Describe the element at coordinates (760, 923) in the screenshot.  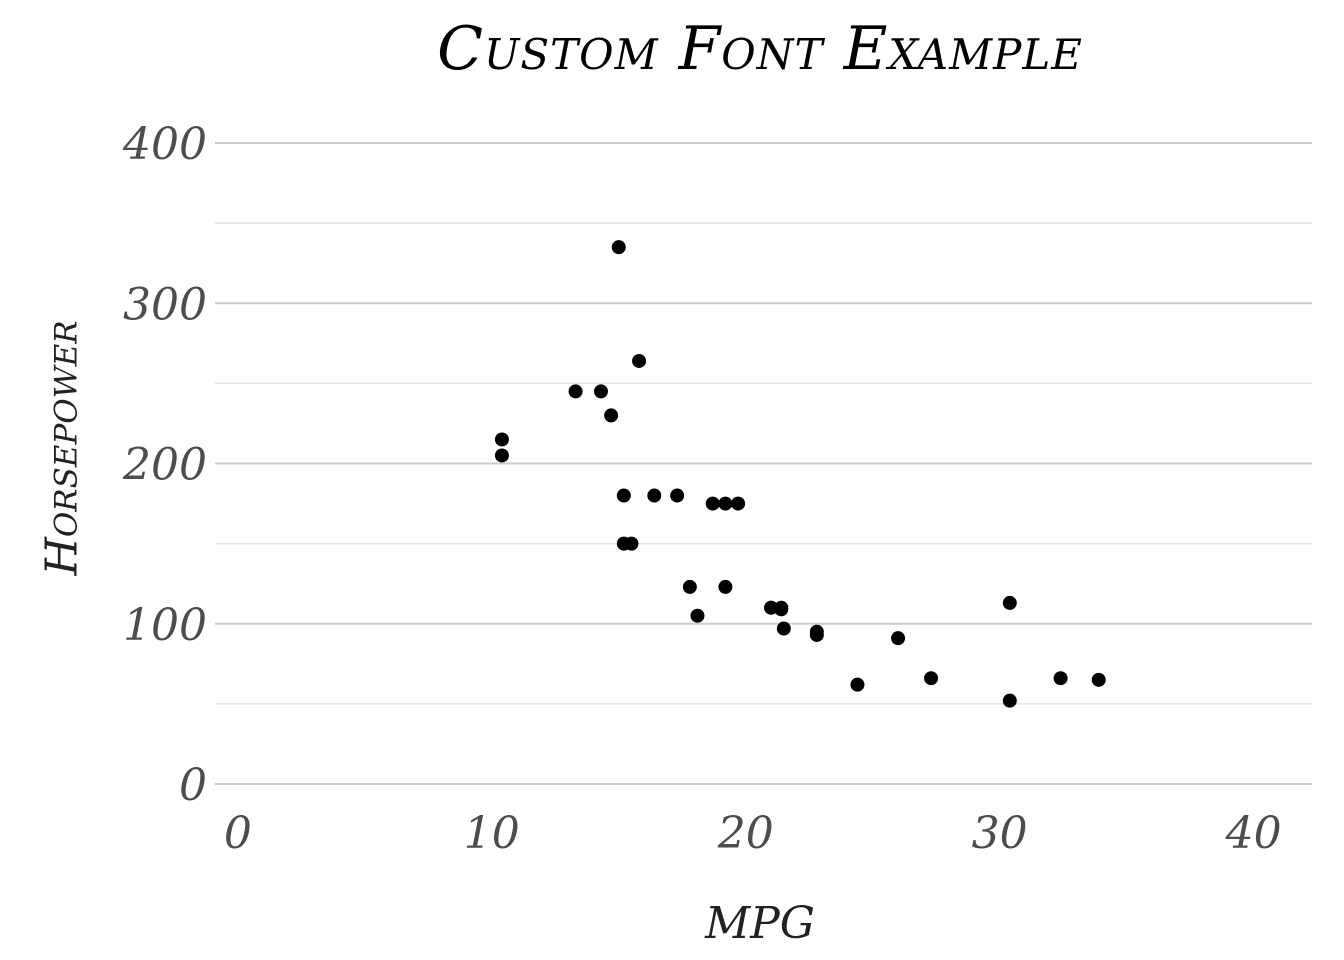
I see `x-axis-label: MPG` at that location.